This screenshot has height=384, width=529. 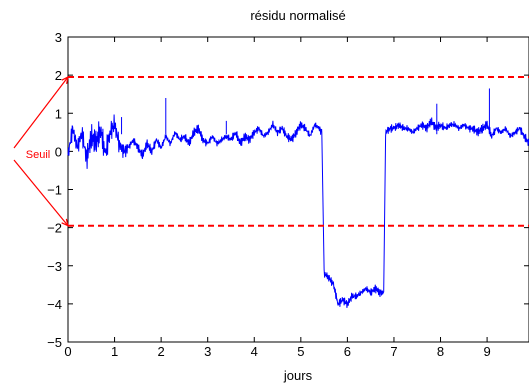 What do you see at coordinates (38, 155) in the screenshot?
I see `annotation-label: Seuil` at bounding box center [38, 155].